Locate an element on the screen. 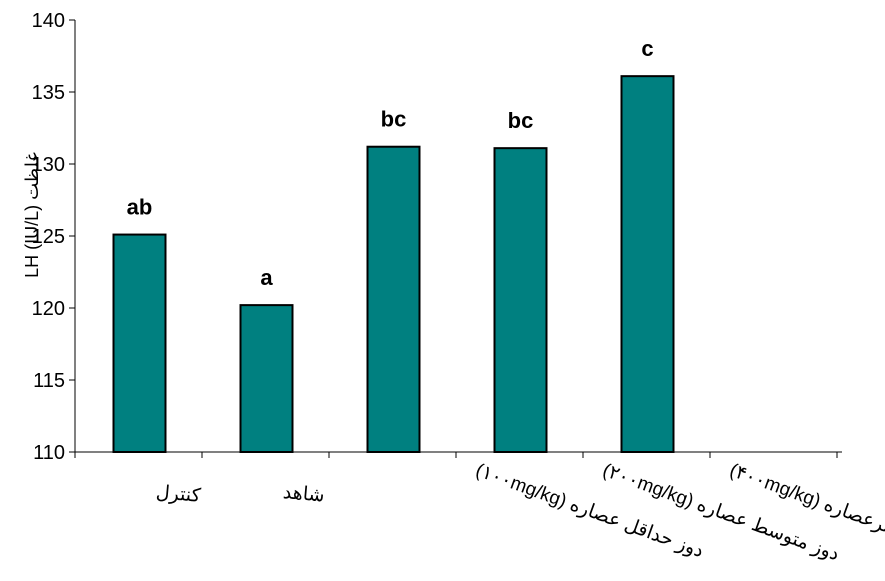 Image resolution: width=885 pixels, height=581 pixels. category-label: دوز متوسط عصاره (۲۰۰mg/kg) is located at coordinates (721, 512).